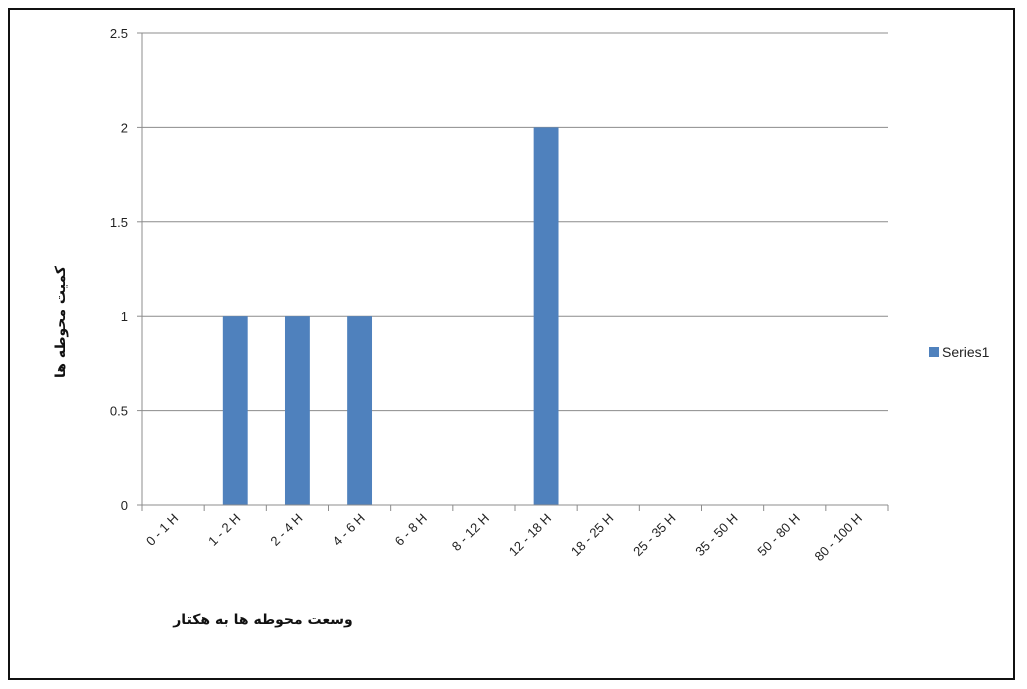 The image size is (1027, 689). Describe the element at coordinates (530, 535) in the screenshot. I see `x-tick-label: 12 - 18 H` at that location.